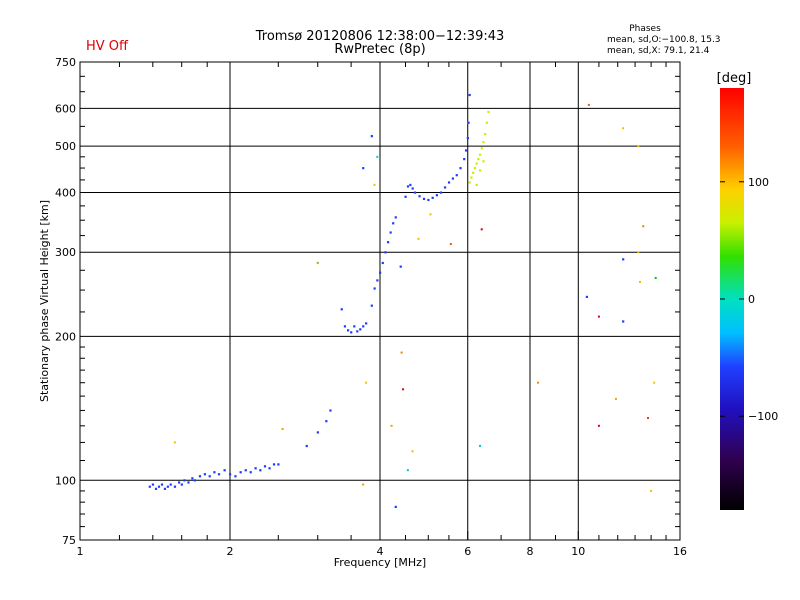 The width and height of the screenshot is (800, 600). Describe the element at coordinates (664, 40) in the screenshot. I see `phases-o-line: mean, sd,O:−100.8, 15.3` at that location.